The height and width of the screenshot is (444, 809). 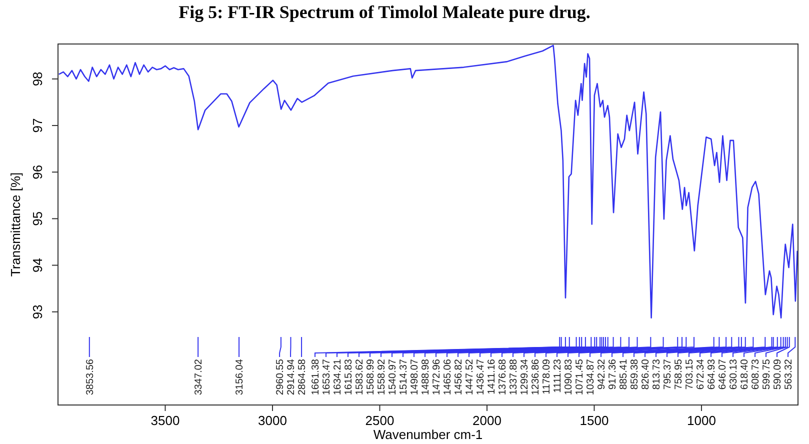 I want to click on annotation: 826.40, so click(x=646, y=374).